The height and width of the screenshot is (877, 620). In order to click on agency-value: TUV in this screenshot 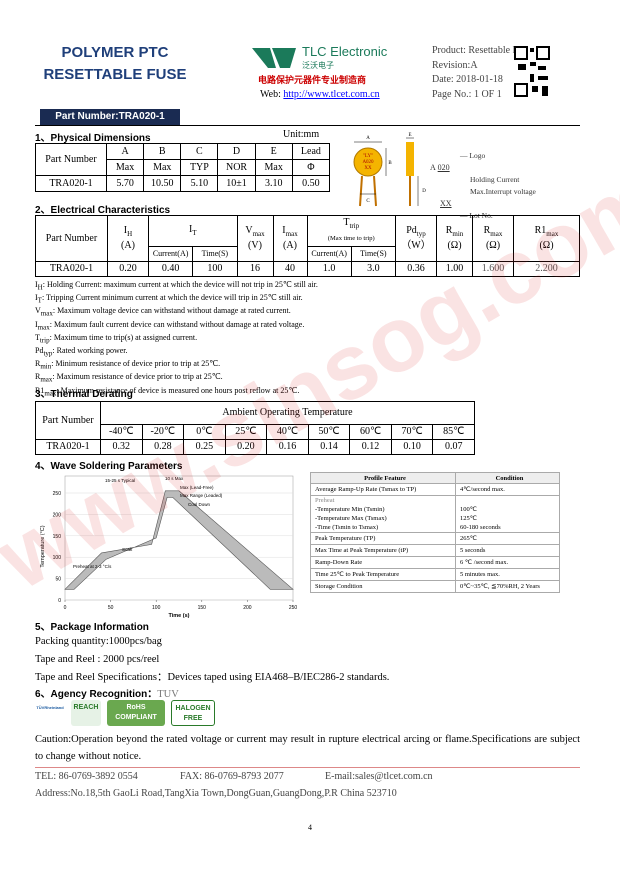, I will do `click(168, 694)`.